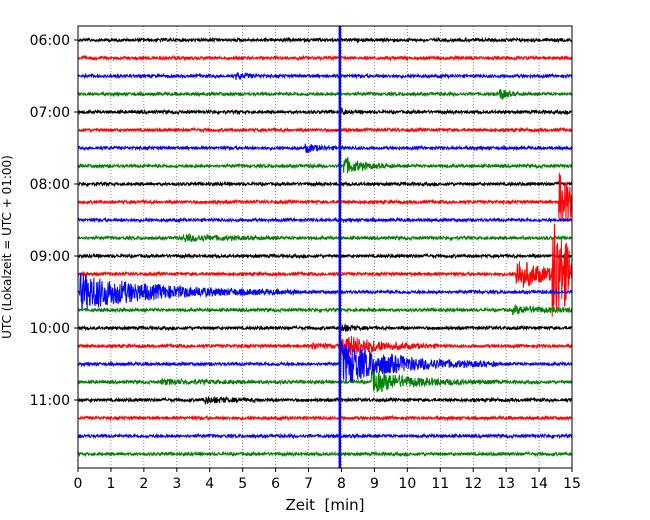 This screenshot has width=650, height=520. What do you see at coordinates (341, 484) in the screenshot?
I see `x-tick-label: 8` at bounding box center [341, 484].